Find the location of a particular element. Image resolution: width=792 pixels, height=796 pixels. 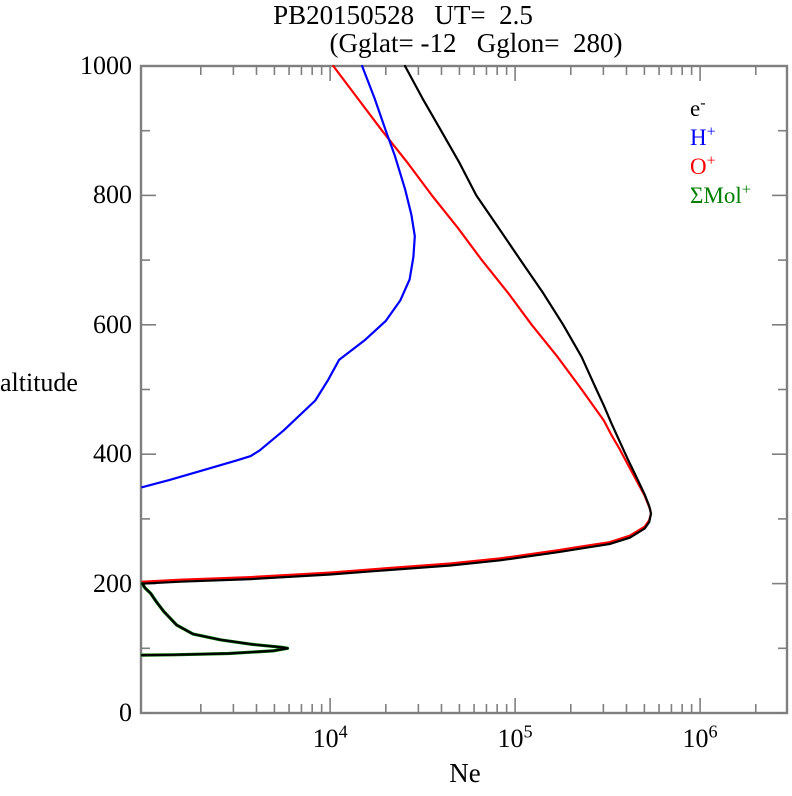

legend: e- H+ O+ ΣMol+ is located at coordinates (720, 152).